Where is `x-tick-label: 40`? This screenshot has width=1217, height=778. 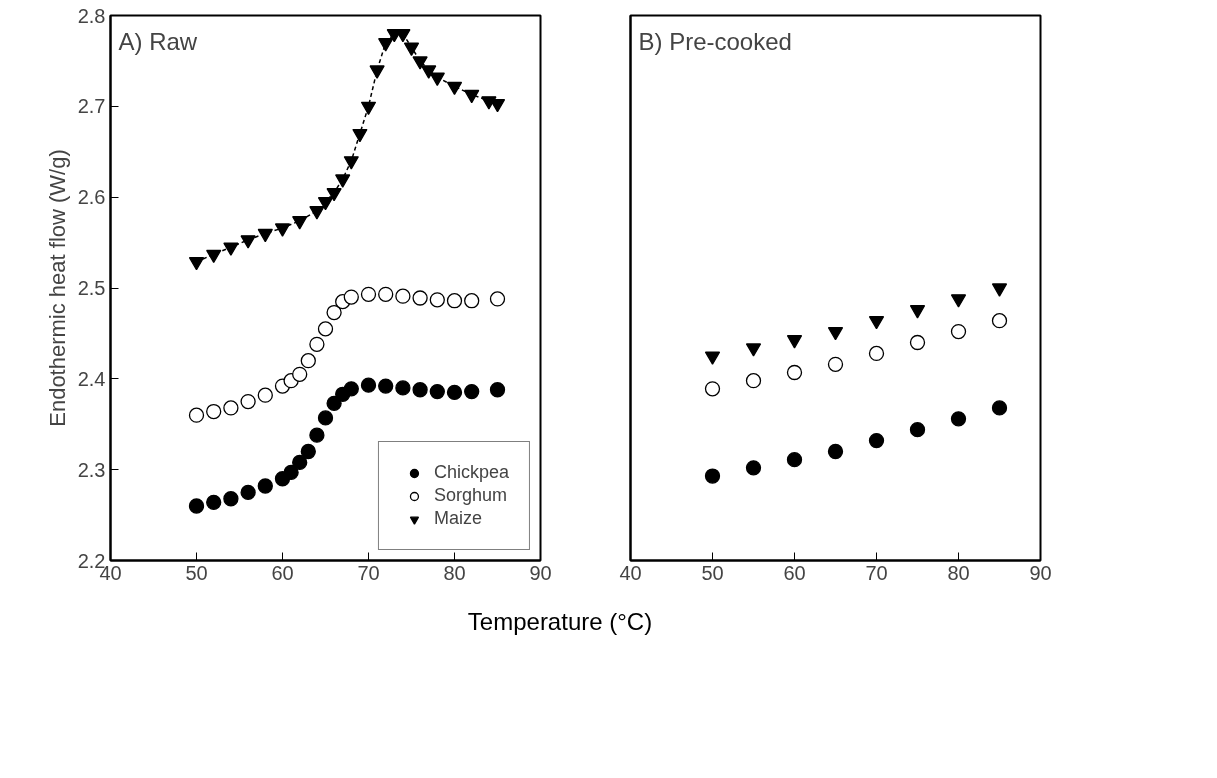 x-tick-label: 40 is located at coordinates (630, 572).